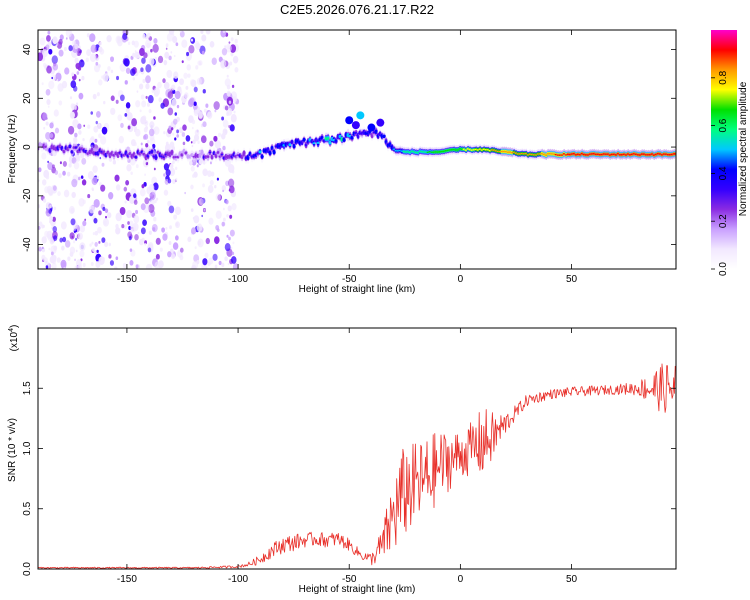 The width and height of the screenshot is (750, 600). What do you see at coordinates (461, 279) in the screenshot?
I see `spectrogram-x-tick-label: 0` at bounding box center [461, 279].